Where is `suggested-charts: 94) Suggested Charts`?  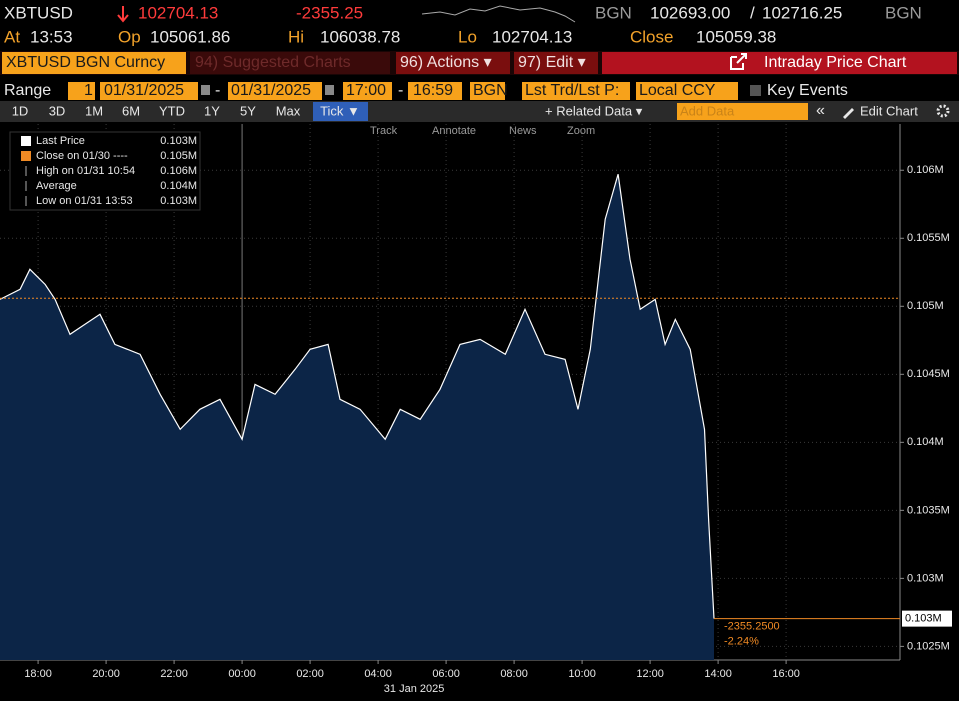 suggested-charts: 94) Suggested Charts is located at coordinates (273, 62).